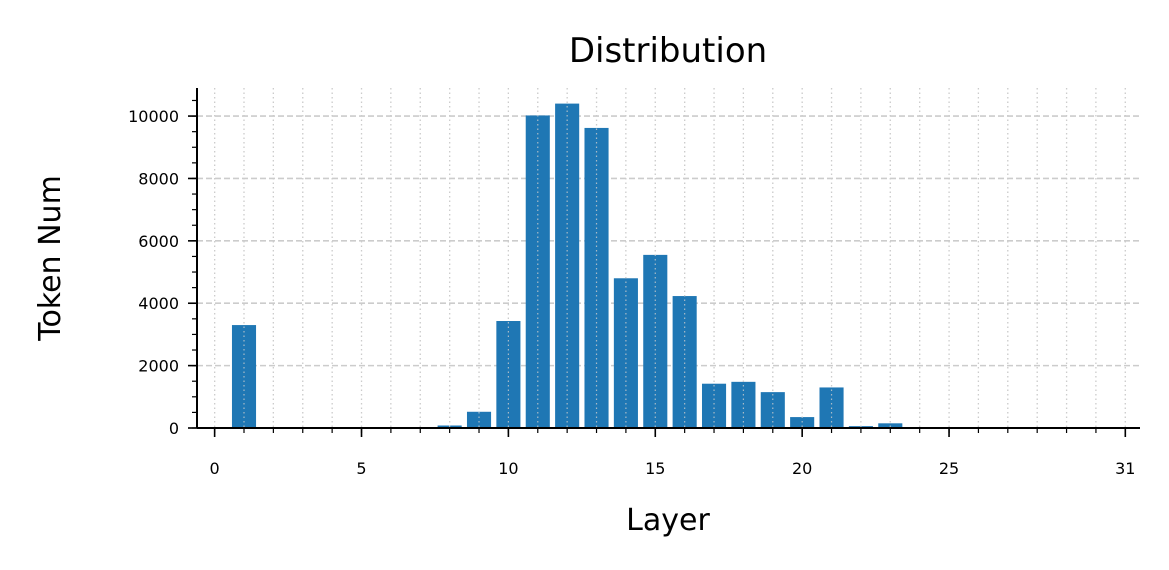 This screenshot has width=1169, height=570. I want to click on y-tick-label: 4000, so click(158, 303).